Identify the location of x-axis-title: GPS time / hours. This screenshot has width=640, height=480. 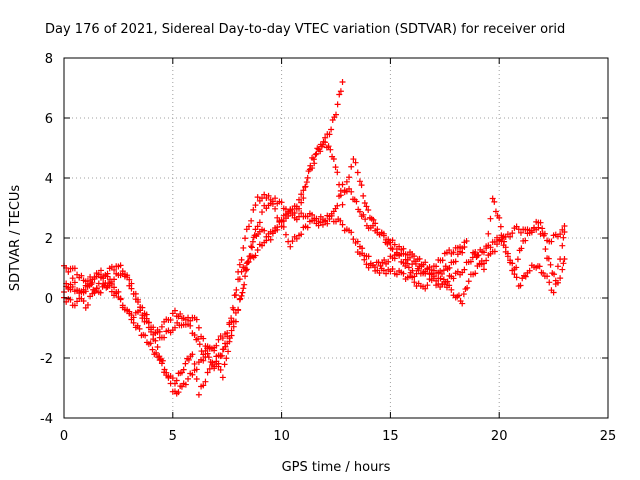
(336, 467).